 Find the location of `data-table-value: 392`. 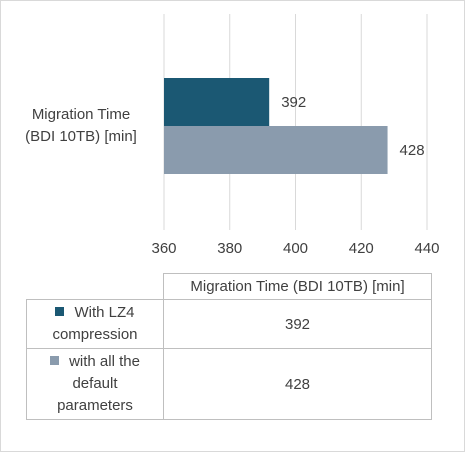

data-table-value: 392 is located at coordinates (297, 324).